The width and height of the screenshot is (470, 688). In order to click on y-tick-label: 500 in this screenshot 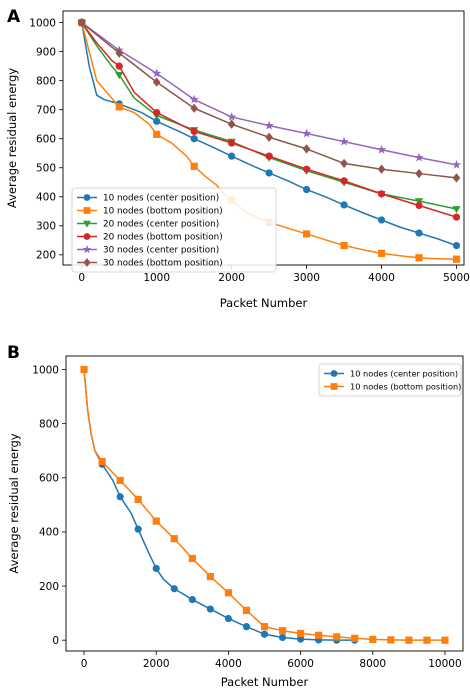, I will do `click(46, 169)`.